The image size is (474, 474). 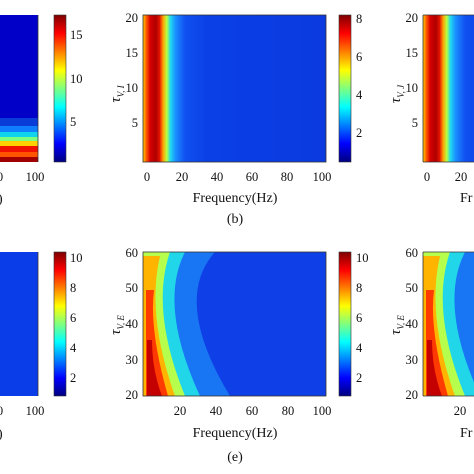 I want to click on panel-f: τV, E 60 50 40 30 20 20 Fr, so click(x=431, y=343).